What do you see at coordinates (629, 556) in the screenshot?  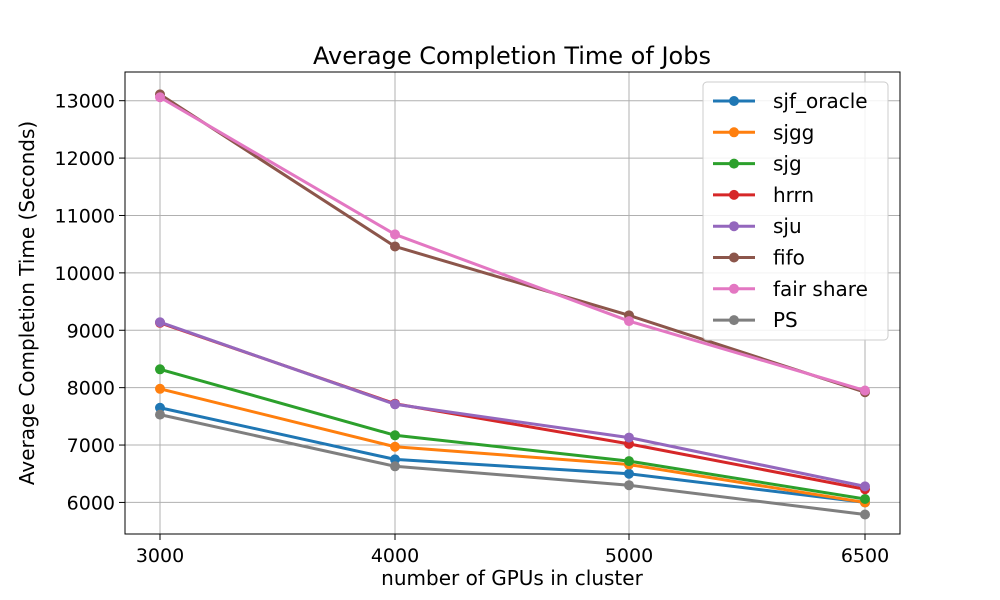 I see `x-tick-label: 5000` at bounding box center [629, 556].